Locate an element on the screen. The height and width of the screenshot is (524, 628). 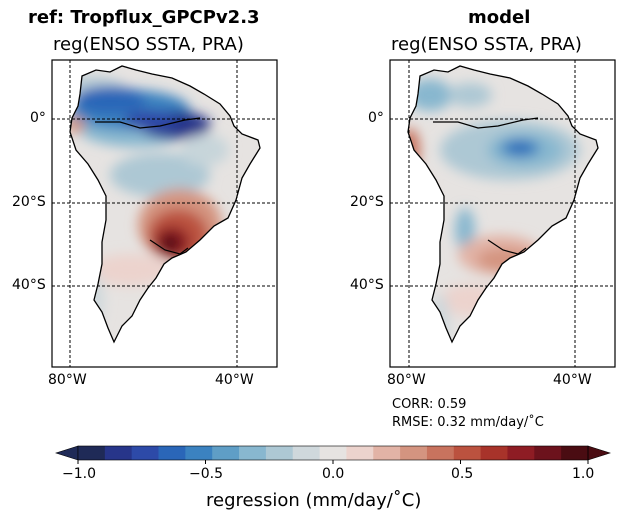
model-stats: CORR: 0.59 RMSE: 0.32 mm/day/˚C is located at coordinates (468, 414).